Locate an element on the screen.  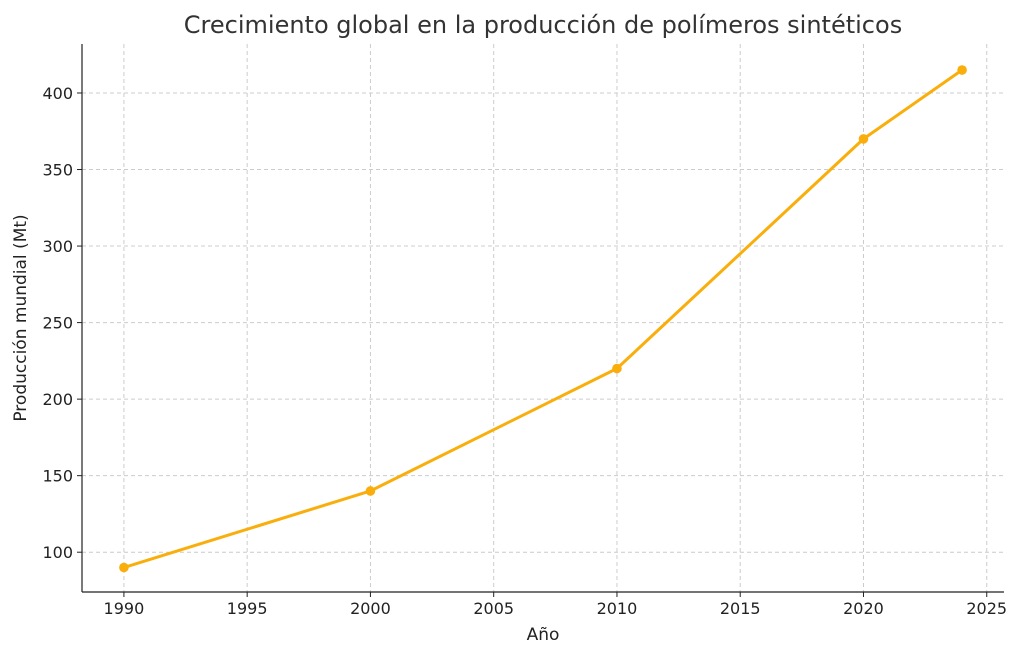
x-tick-label: 2020 is located at coordinates (863, 608).